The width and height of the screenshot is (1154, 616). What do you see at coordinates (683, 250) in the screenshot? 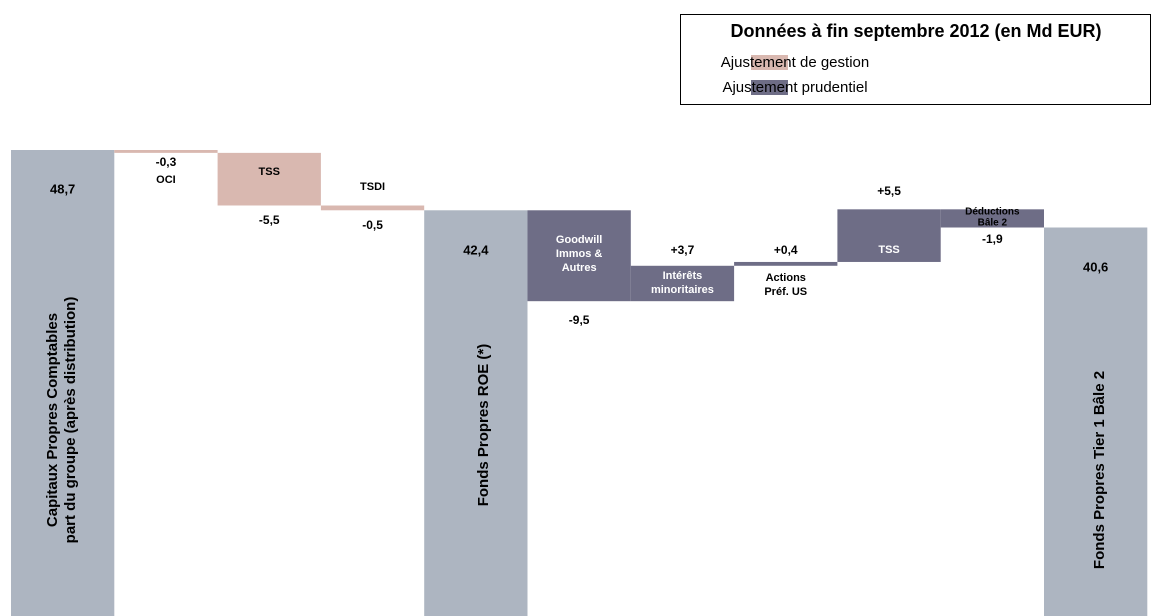
I see `value-label: +3,7` at bounding box center [683, 250].